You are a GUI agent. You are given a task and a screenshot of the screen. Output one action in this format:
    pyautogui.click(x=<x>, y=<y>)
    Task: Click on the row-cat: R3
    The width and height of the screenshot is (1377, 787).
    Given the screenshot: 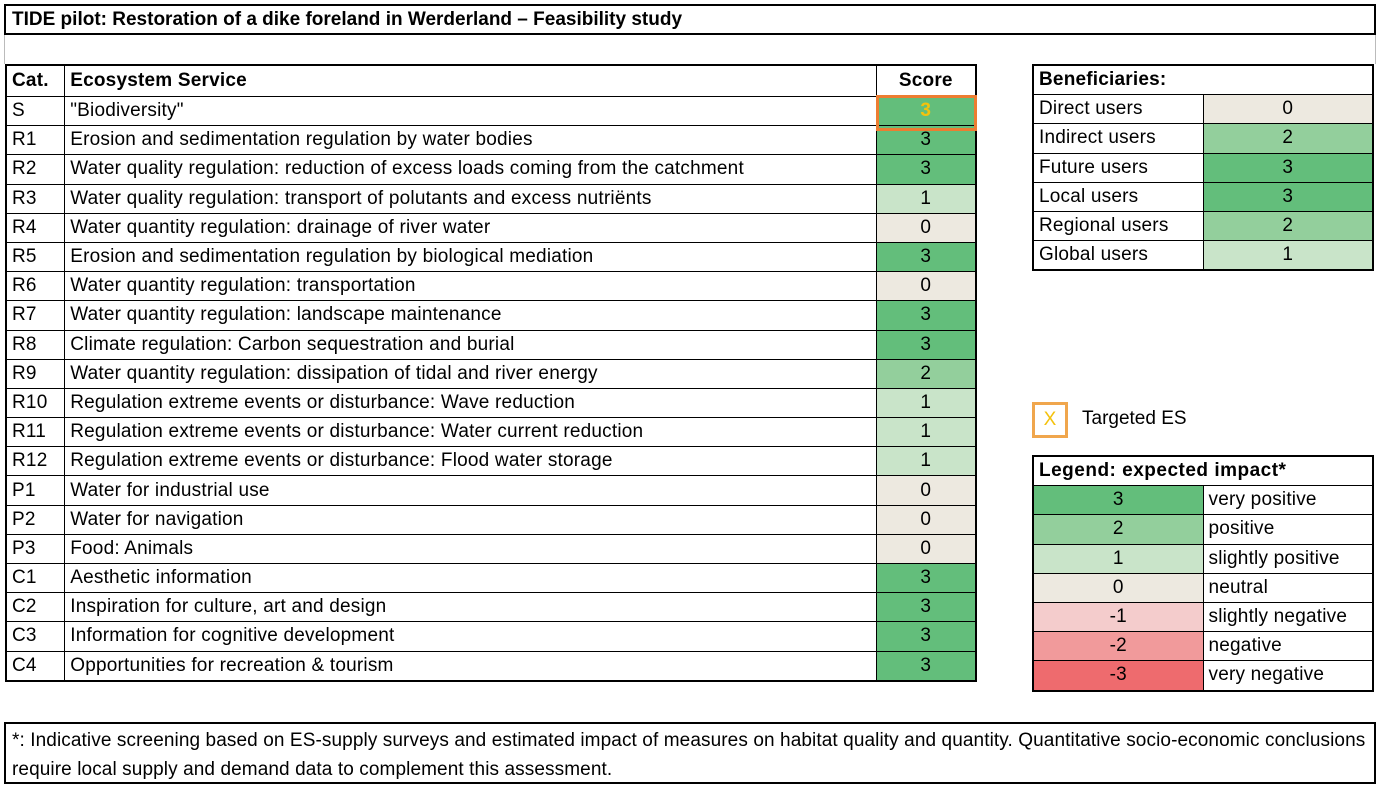 What is the action you would take?
    pyautogui.click(x=35, y=198)
    